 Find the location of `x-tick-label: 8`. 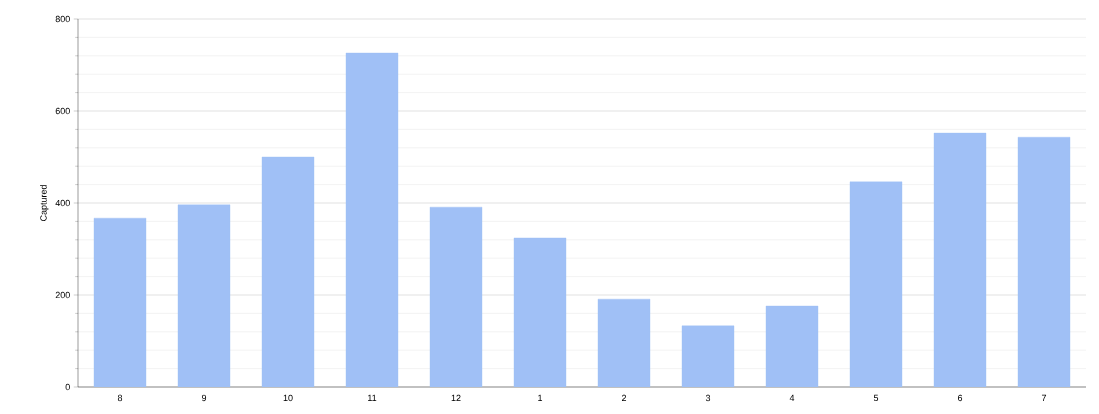

x-tick-label: 8 is located at coordinates (120, 398).